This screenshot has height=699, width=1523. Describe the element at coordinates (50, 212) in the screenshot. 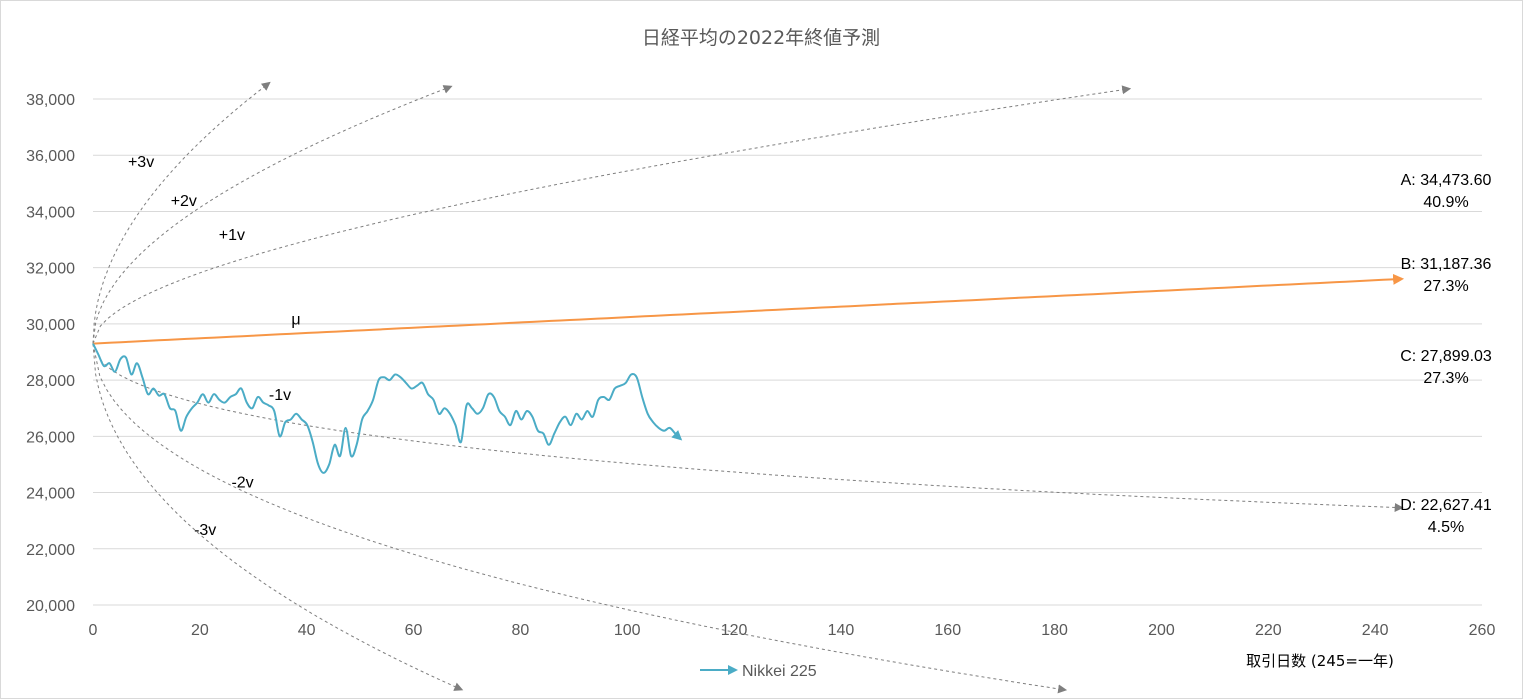

I see `y-tick-label: 34,000` at that location.